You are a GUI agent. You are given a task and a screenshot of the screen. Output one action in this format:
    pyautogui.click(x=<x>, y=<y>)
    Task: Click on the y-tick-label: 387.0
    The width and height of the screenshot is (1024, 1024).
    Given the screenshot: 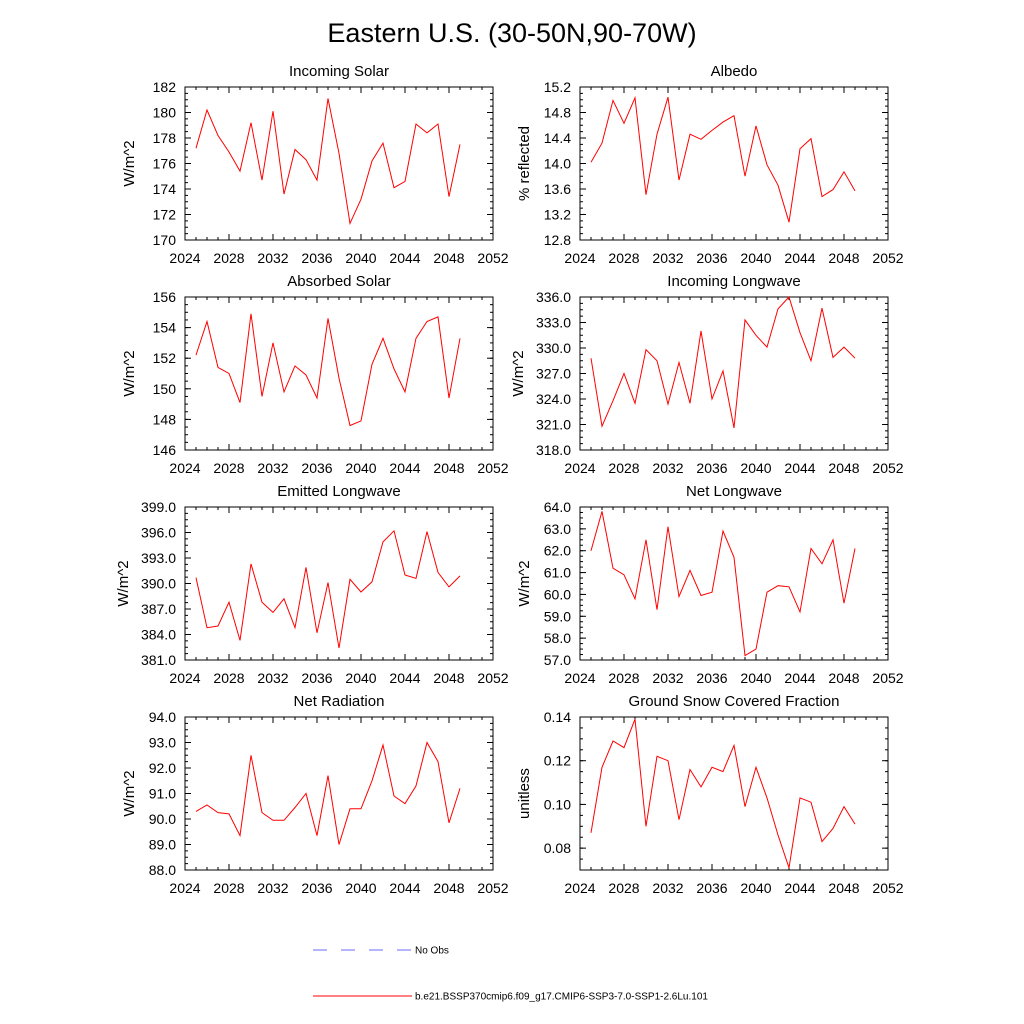 What is the action you would take?
    pyautogui.click(x=158, y=609)
    